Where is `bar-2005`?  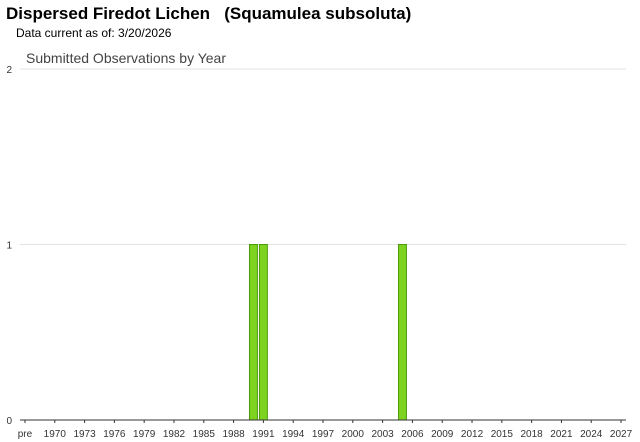 bar-2005 is located at coordinates (402, 332).